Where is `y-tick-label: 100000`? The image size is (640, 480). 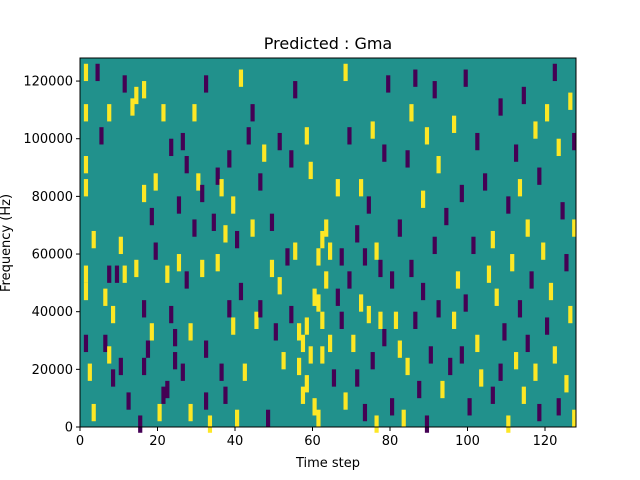 y-tick-label: 100000 is located at coordinates (48, 139).